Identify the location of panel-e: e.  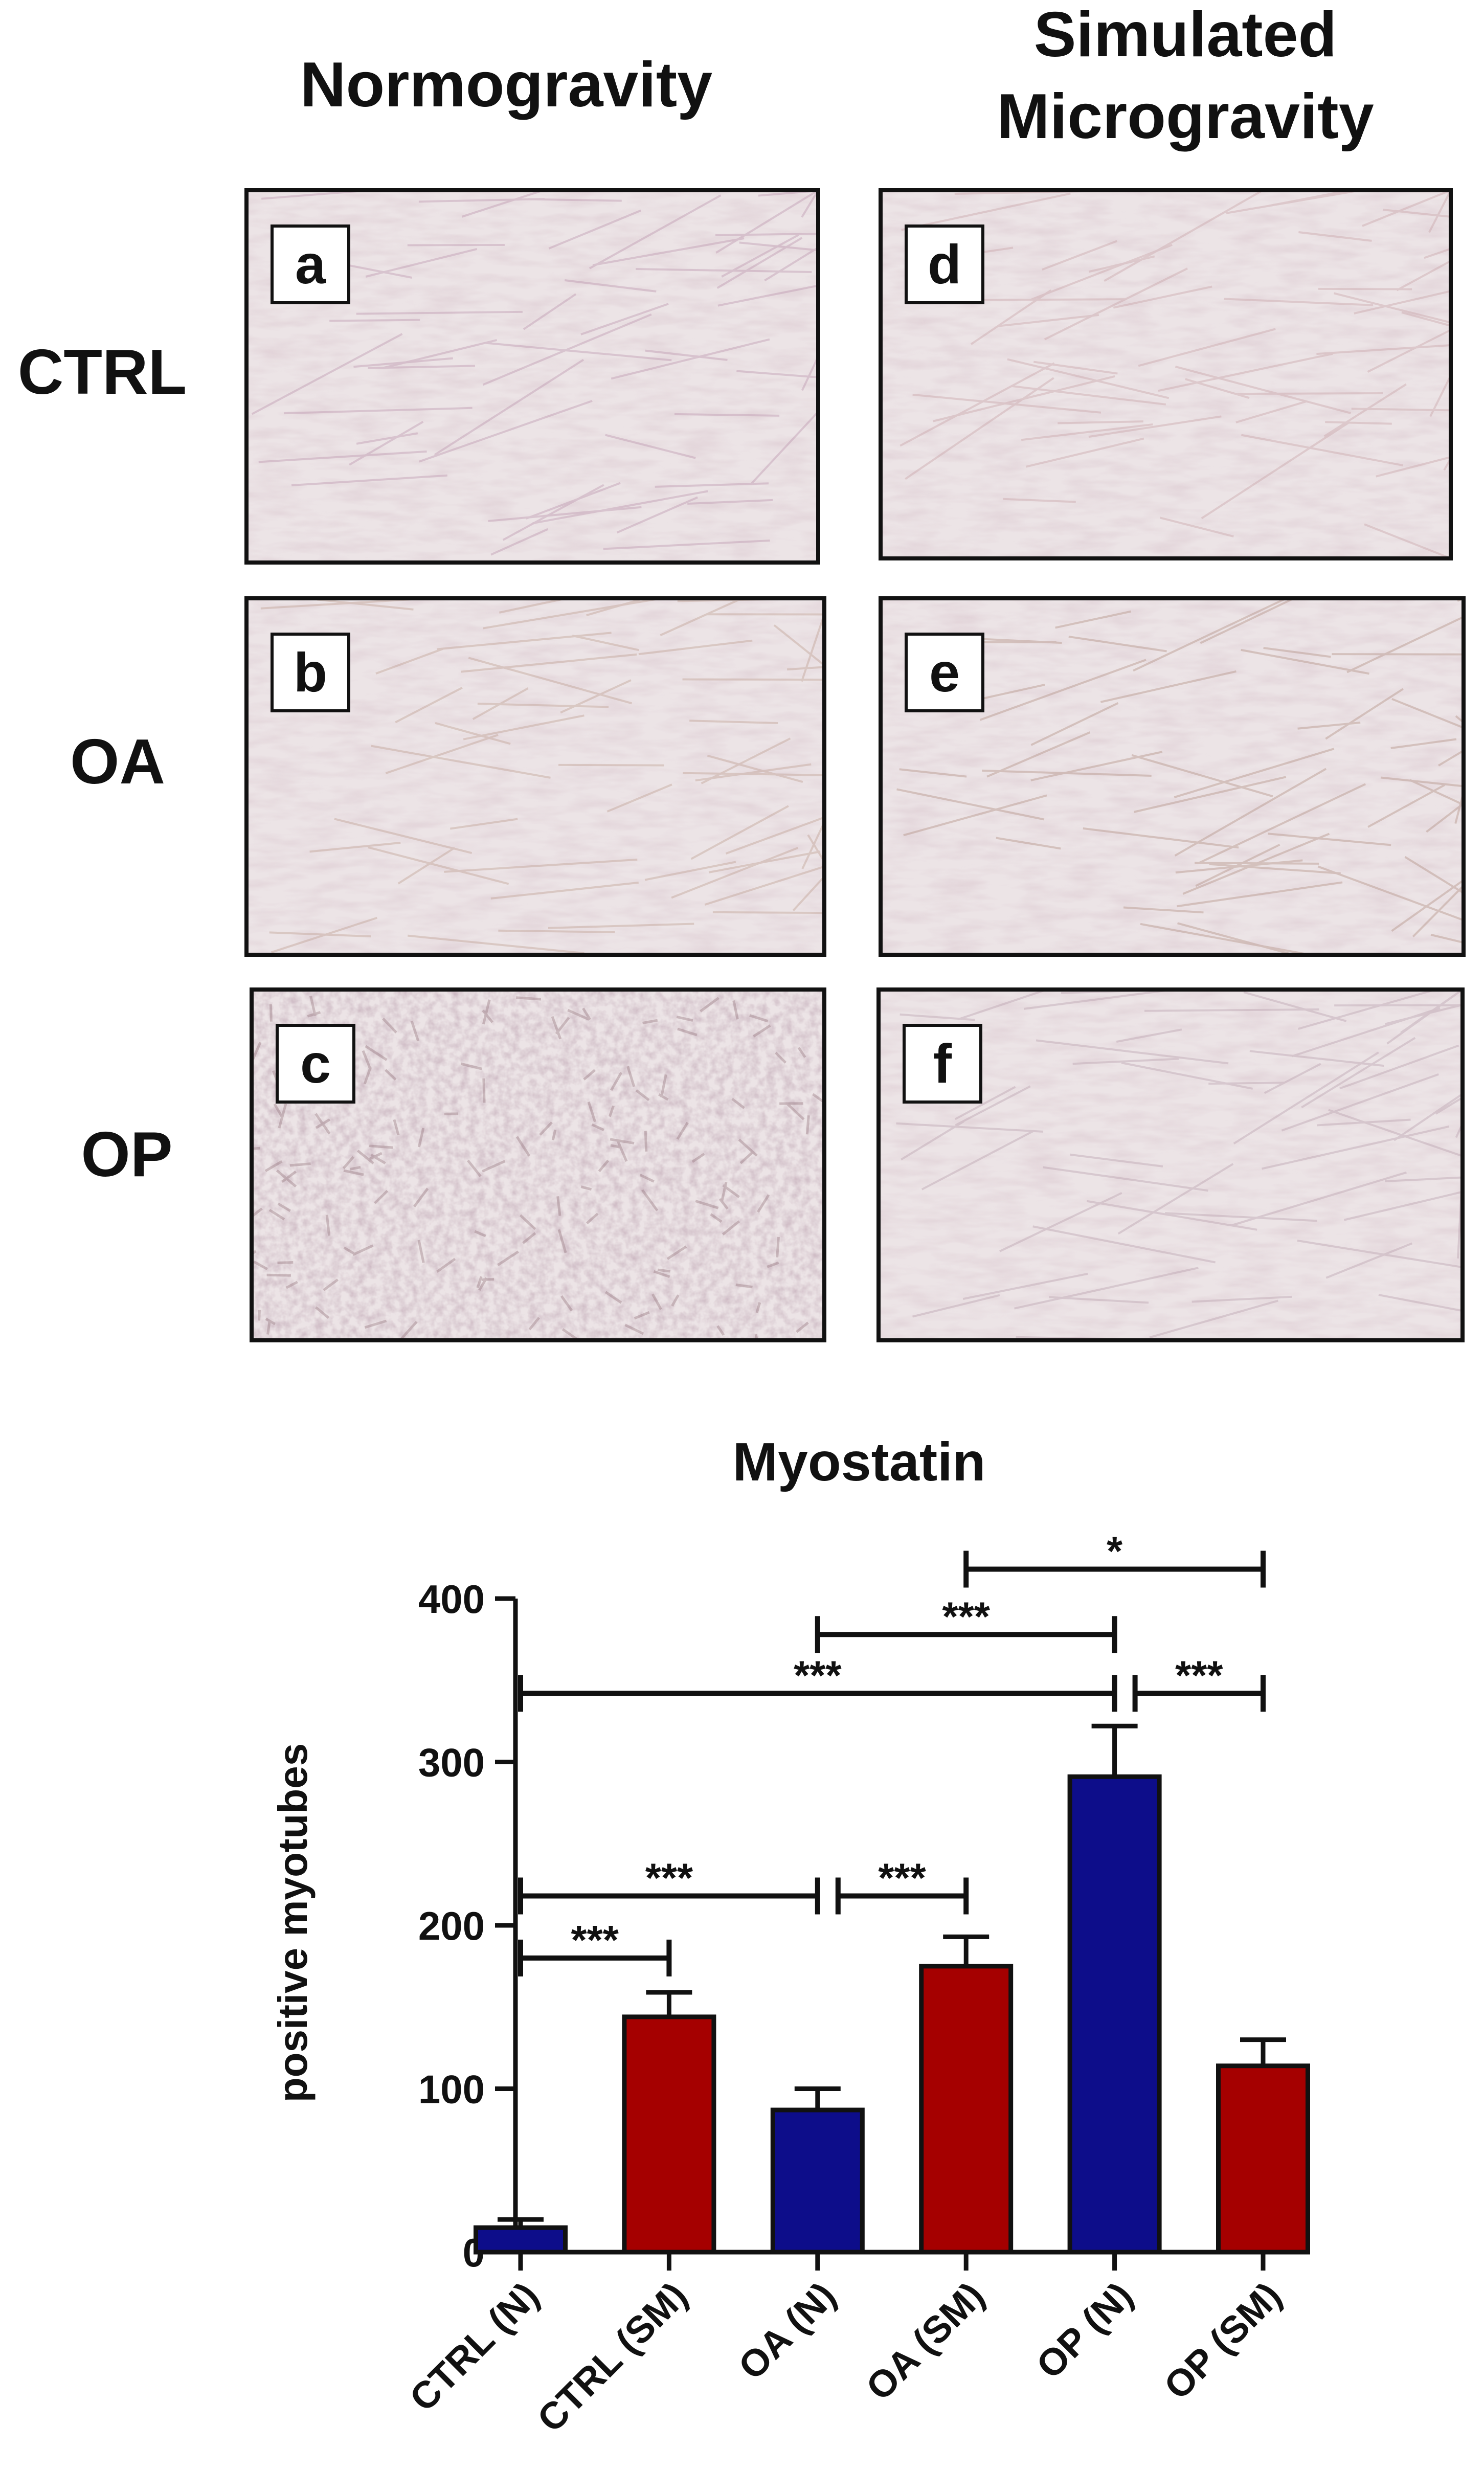
(1173, 776).